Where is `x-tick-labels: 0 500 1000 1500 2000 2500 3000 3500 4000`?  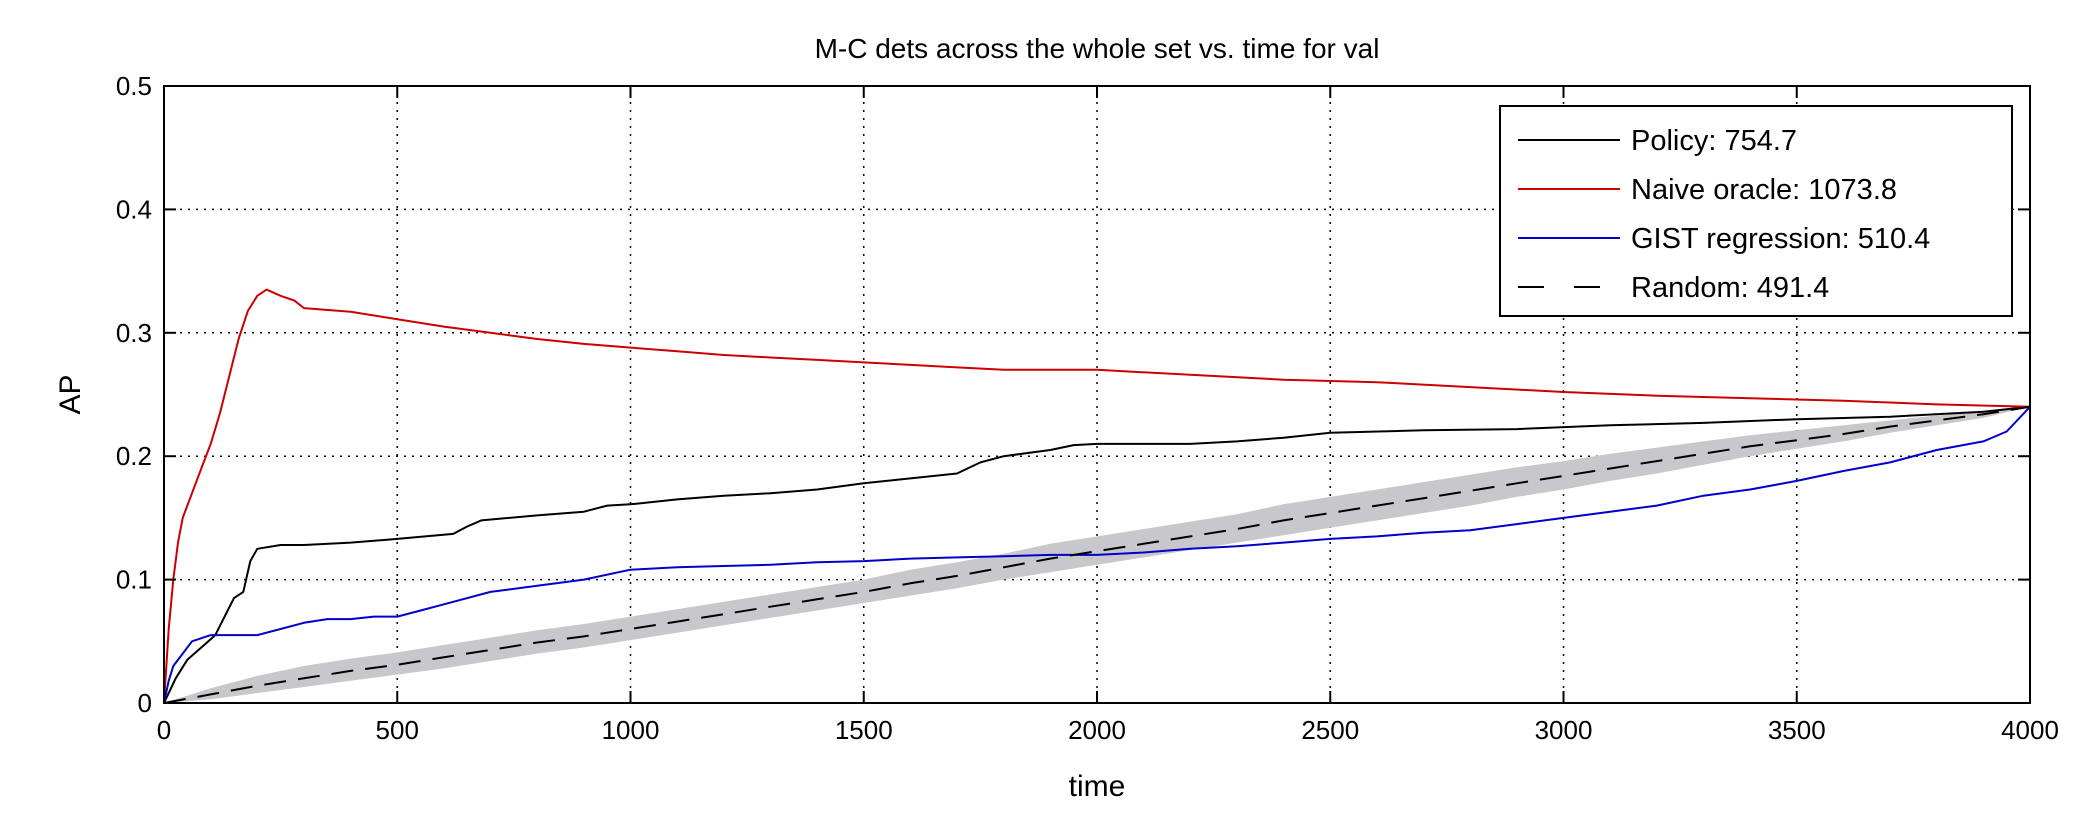 x-tick-labels: 0 500 1000 1500 2000 2500 3000 3500 4000 is located at coordinates (1108, 730).